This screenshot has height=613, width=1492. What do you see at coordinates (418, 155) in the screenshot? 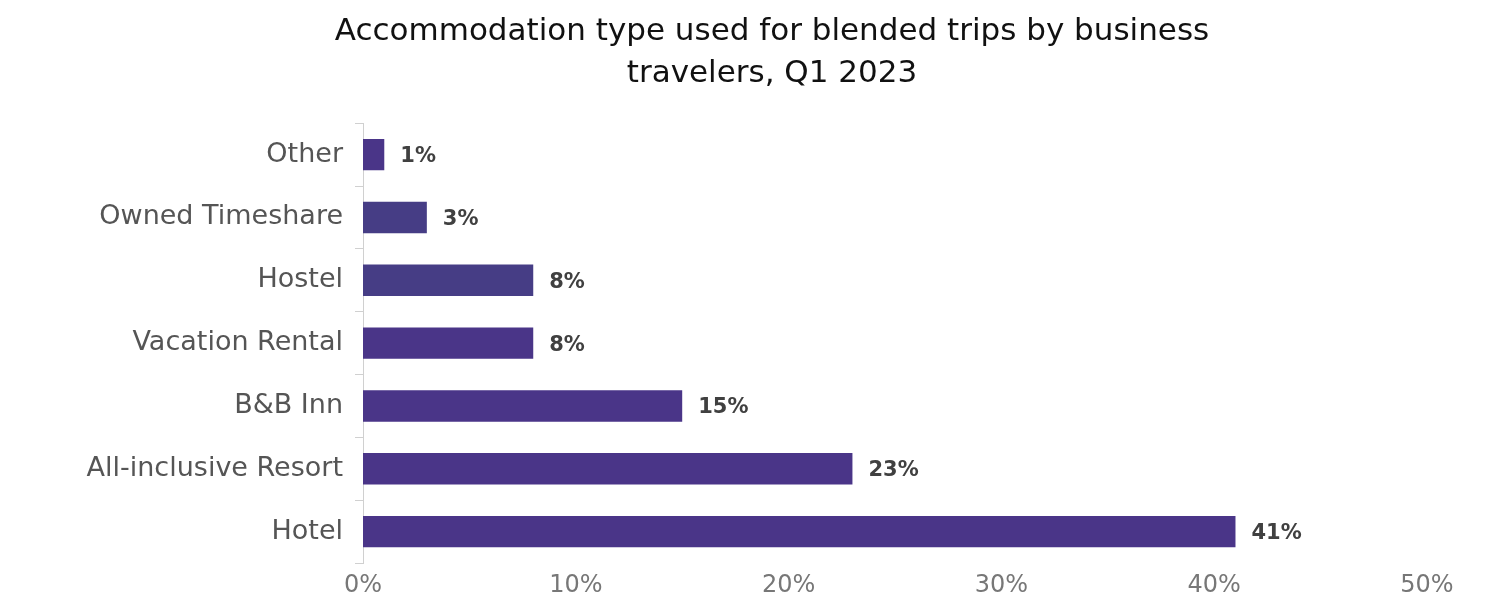
I see `data-label: 1%` at bounding box center [418, 155].